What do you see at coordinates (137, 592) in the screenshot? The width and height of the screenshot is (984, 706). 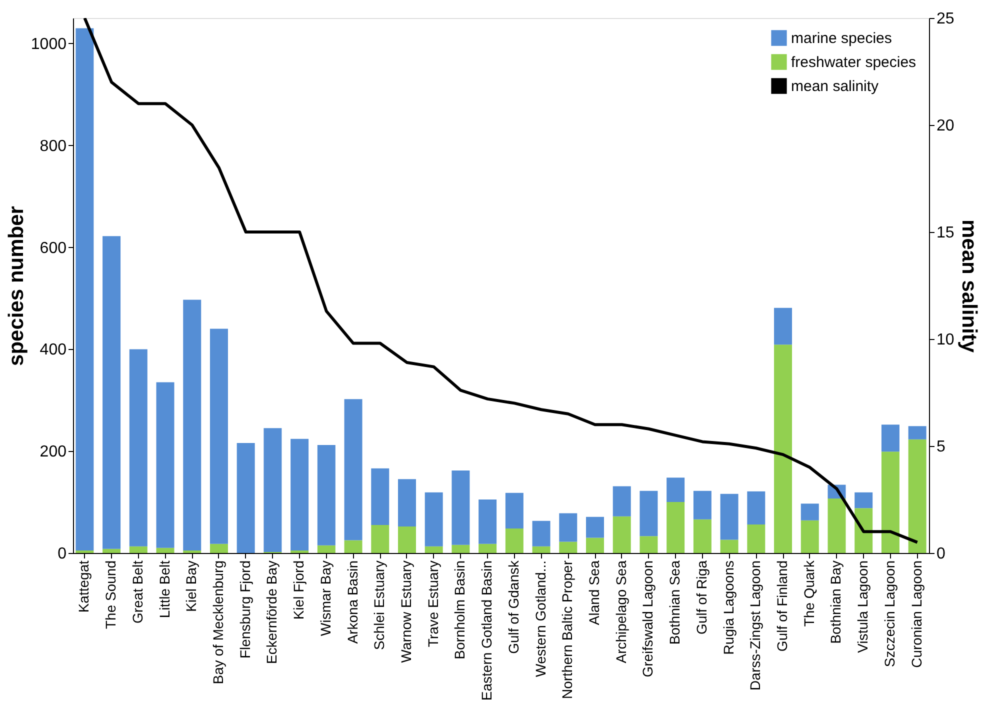 I see `x-tick-label: Great Belt` at bounding box center [137, 592].